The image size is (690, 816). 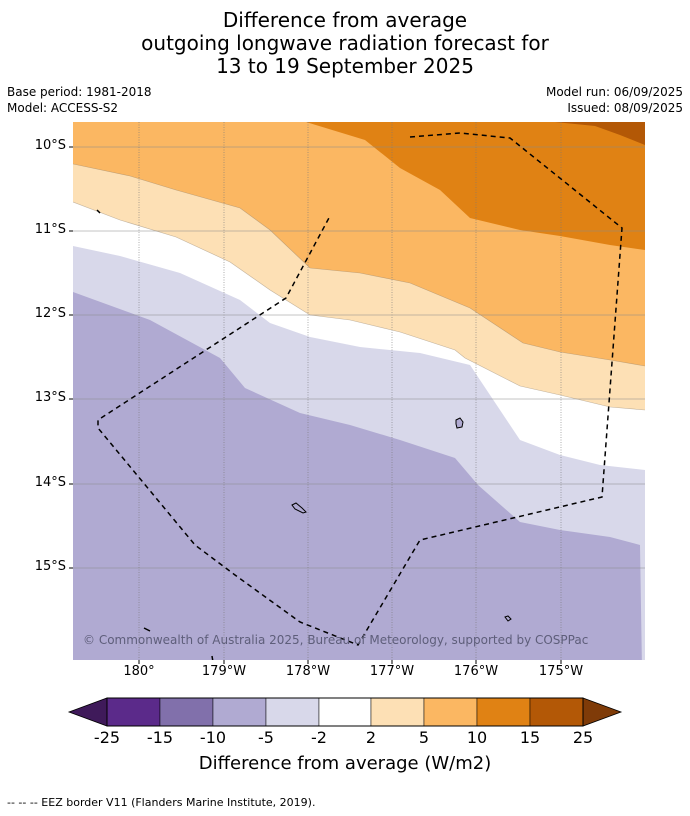 I want to click on colorbar-under-extend, so click(x=87, y=712).